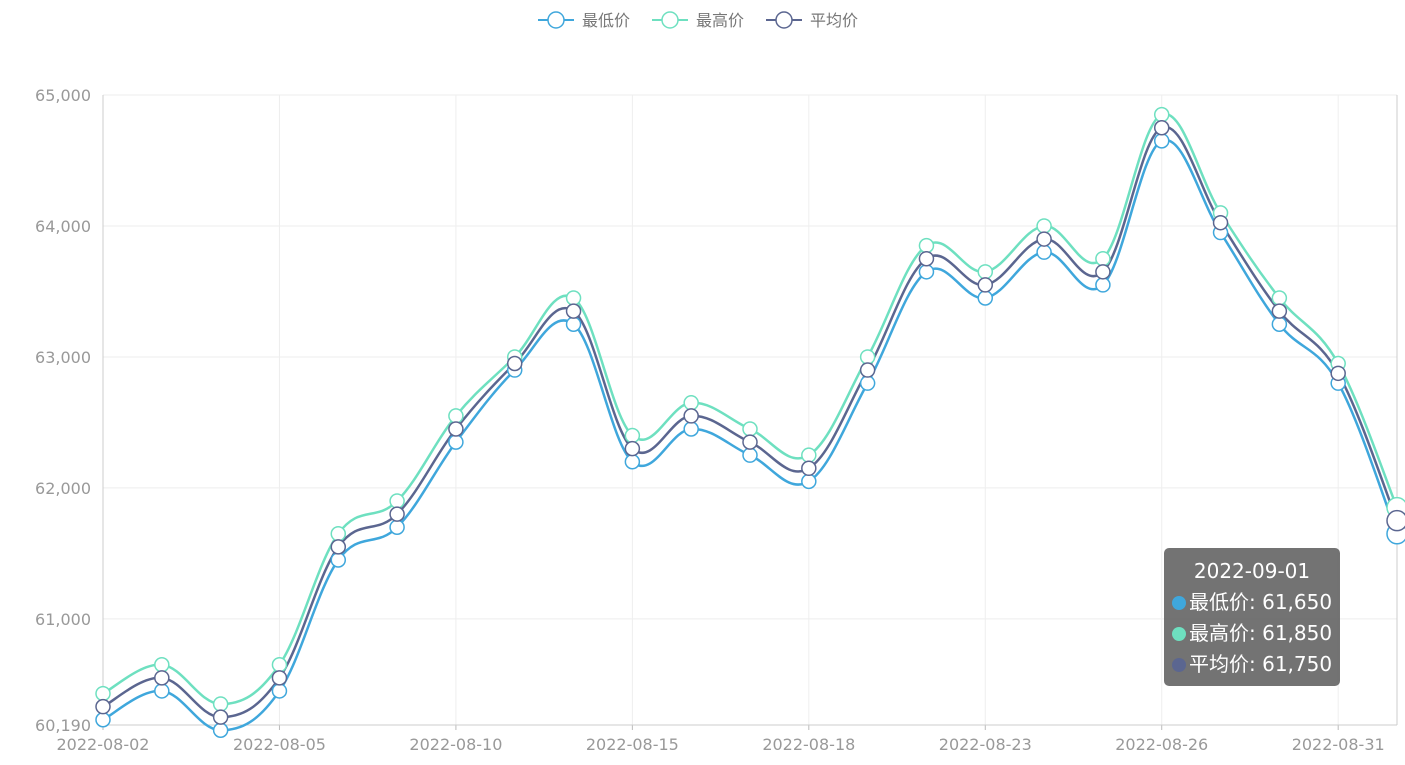 The width and height of the screenshot is (1405, 765). What do you see at coordinates (63, 226) in the screenshot?
I see `y-tick-label: 64,000` at bounding box center [63, 226].